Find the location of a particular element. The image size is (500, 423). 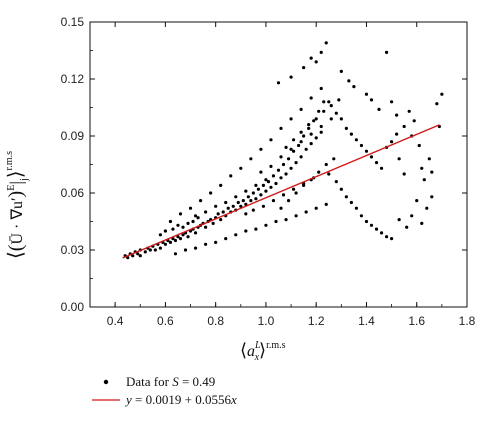

x-tick-label: 1.6 is located at coordinates (416, 321).